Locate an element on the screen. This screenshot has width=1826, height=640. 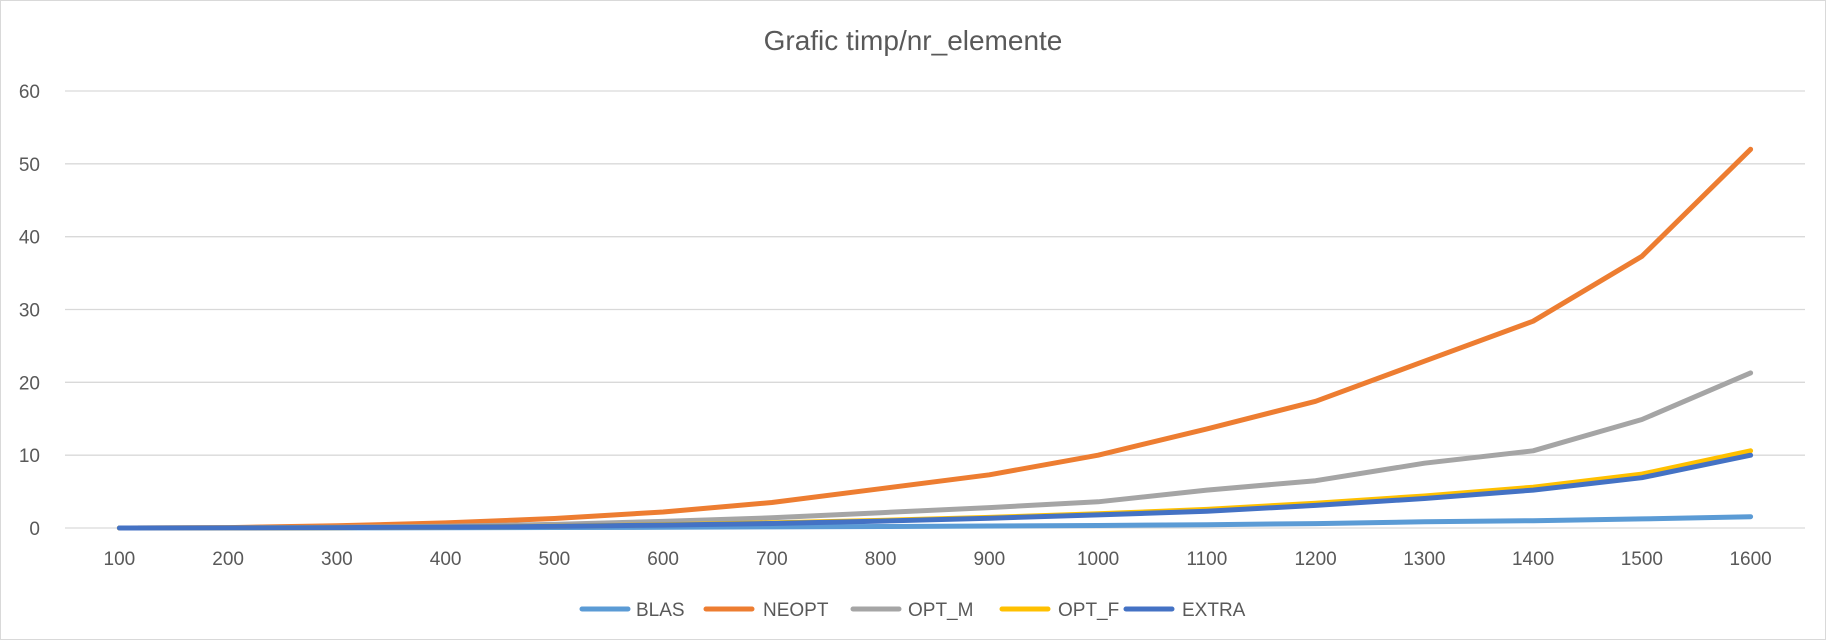
y-axis-ticks: 0 10 20 30 40 50 60 is located at coordinates (29, 311).